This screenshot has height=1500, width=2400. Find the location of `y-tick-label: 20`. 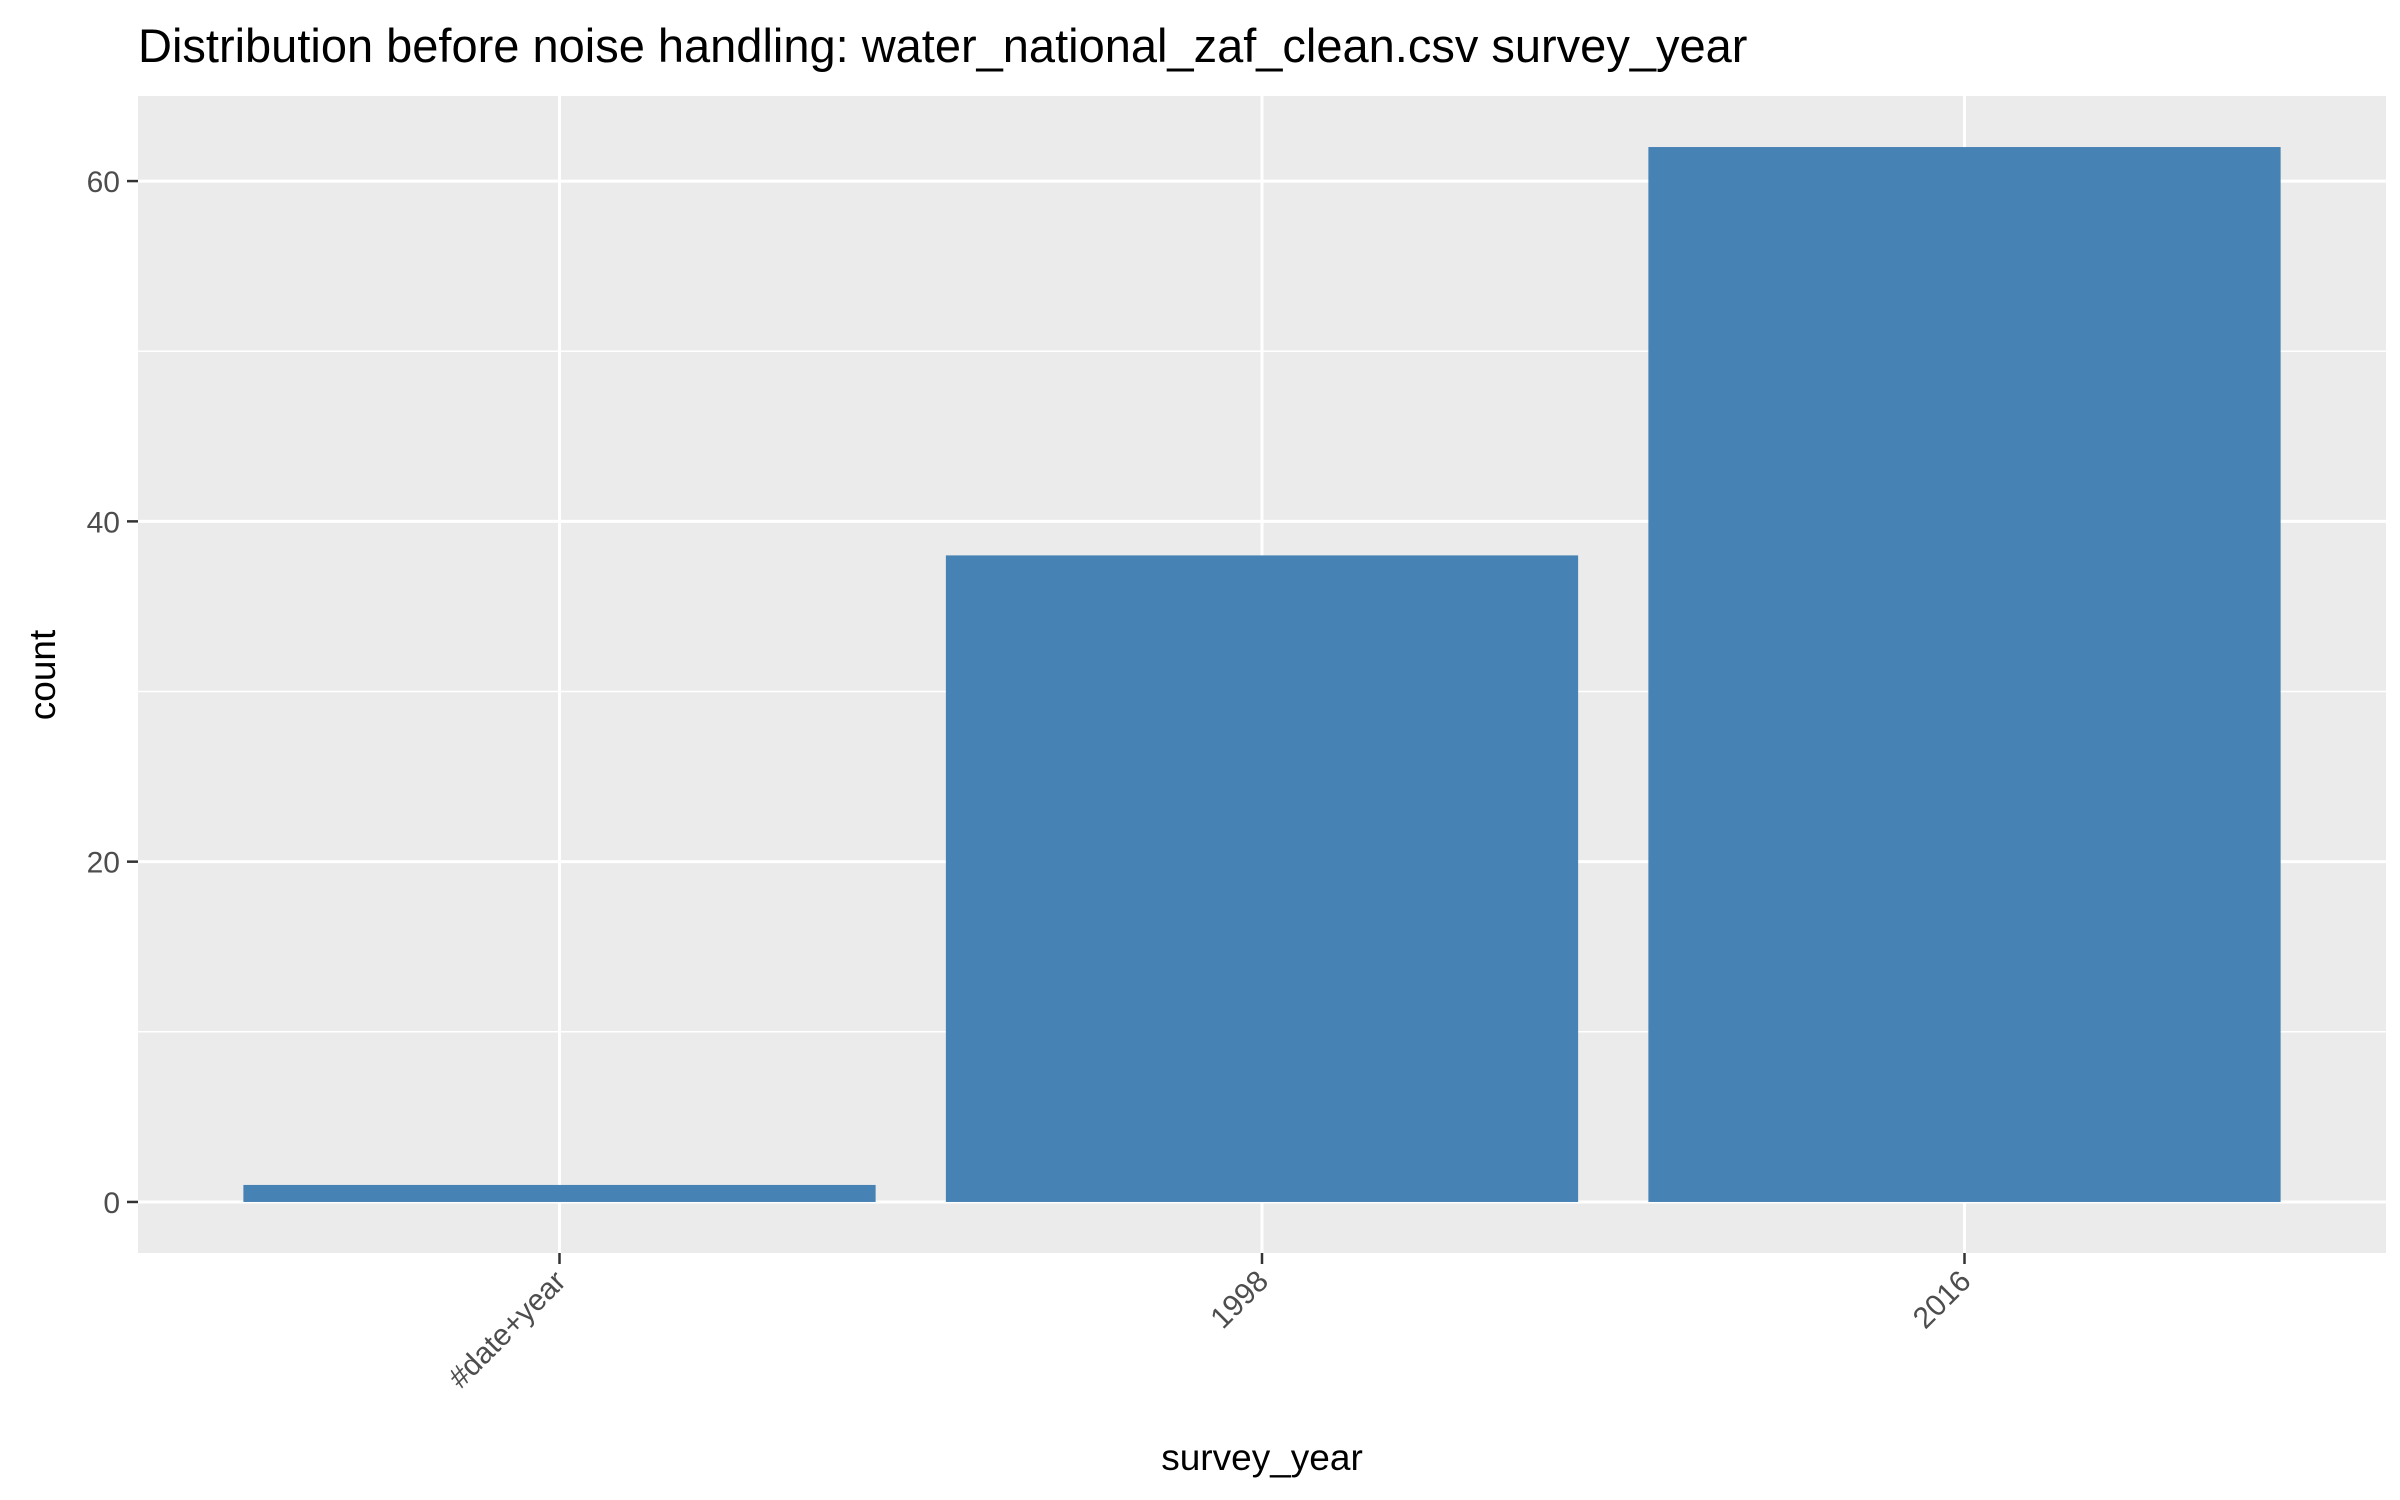

y-tick-label: 20 is located at coordinates (103, 863).